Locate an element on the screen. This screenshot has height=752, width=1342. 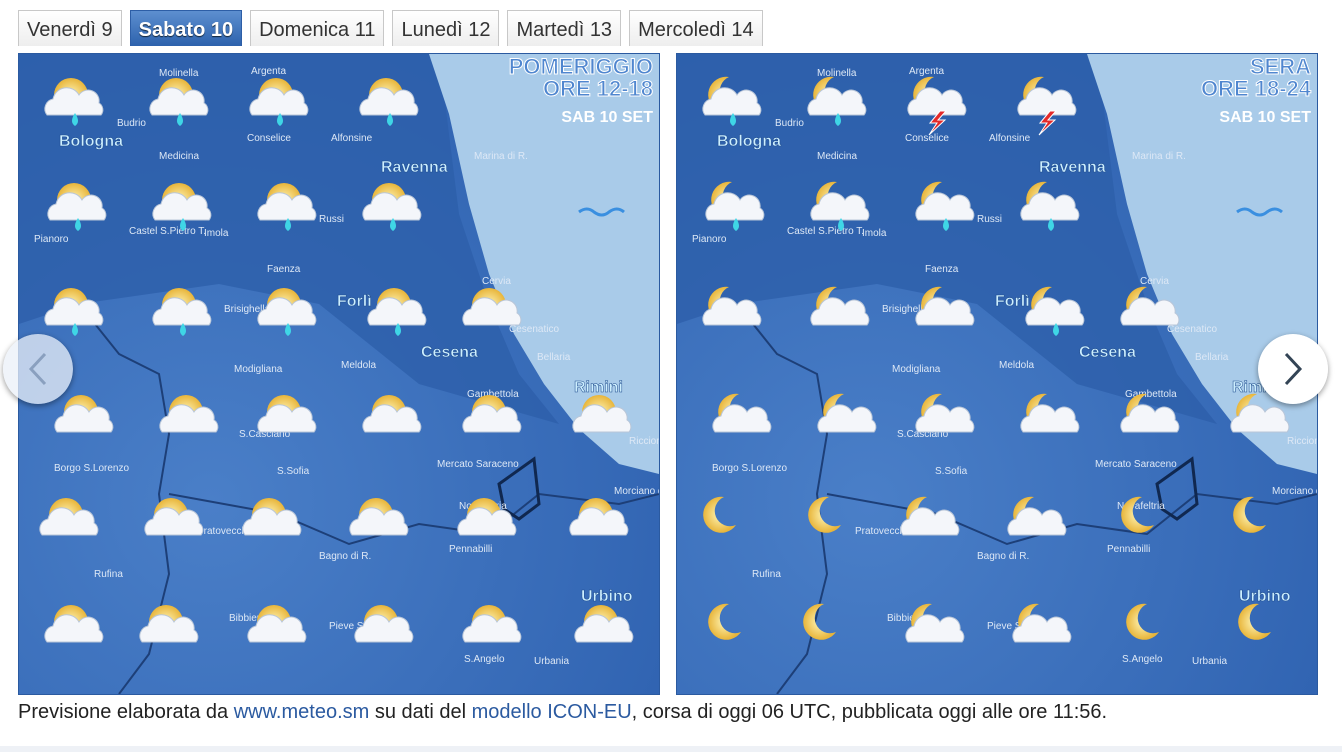
place-label: Morciano di R. is located at coordinates (1295, 491).